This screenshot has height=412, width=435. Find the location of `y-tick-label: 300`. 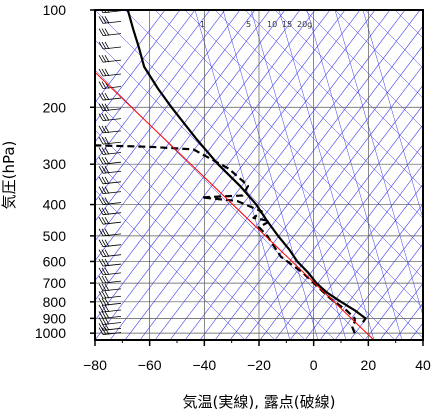

y-tick-label: 300 is located at coordinates (55, 164).